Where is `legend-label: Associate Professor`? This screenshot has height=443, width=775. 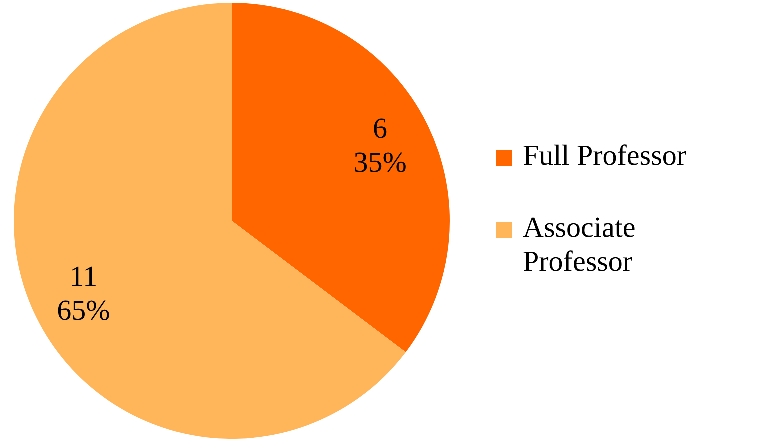
legend-label: Associate Professor is located at coordinates (579, 245).